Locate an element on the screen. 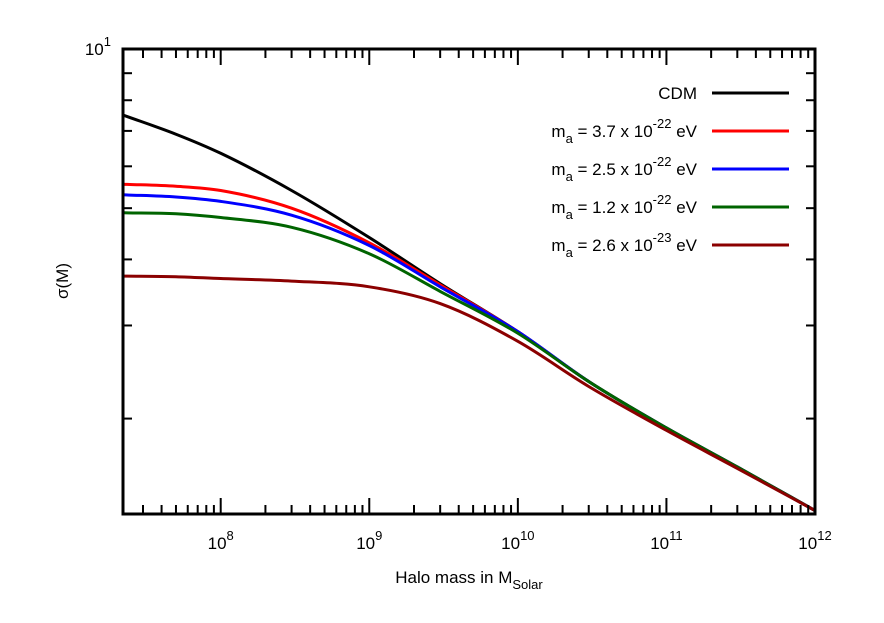 The image size is (884, 623). legend-entry: ma = 2.5 x 10-22 eV is located at coordinates (670, 169).